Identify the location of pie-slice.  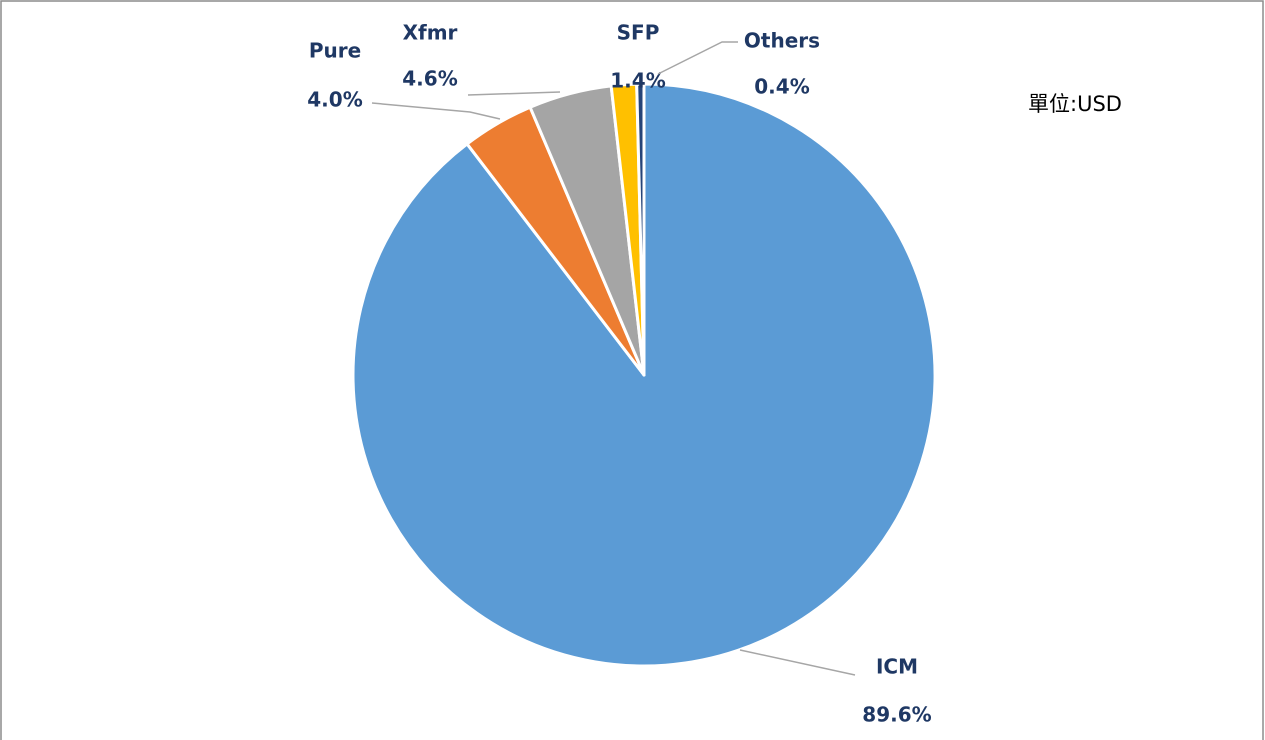
(640, 229).